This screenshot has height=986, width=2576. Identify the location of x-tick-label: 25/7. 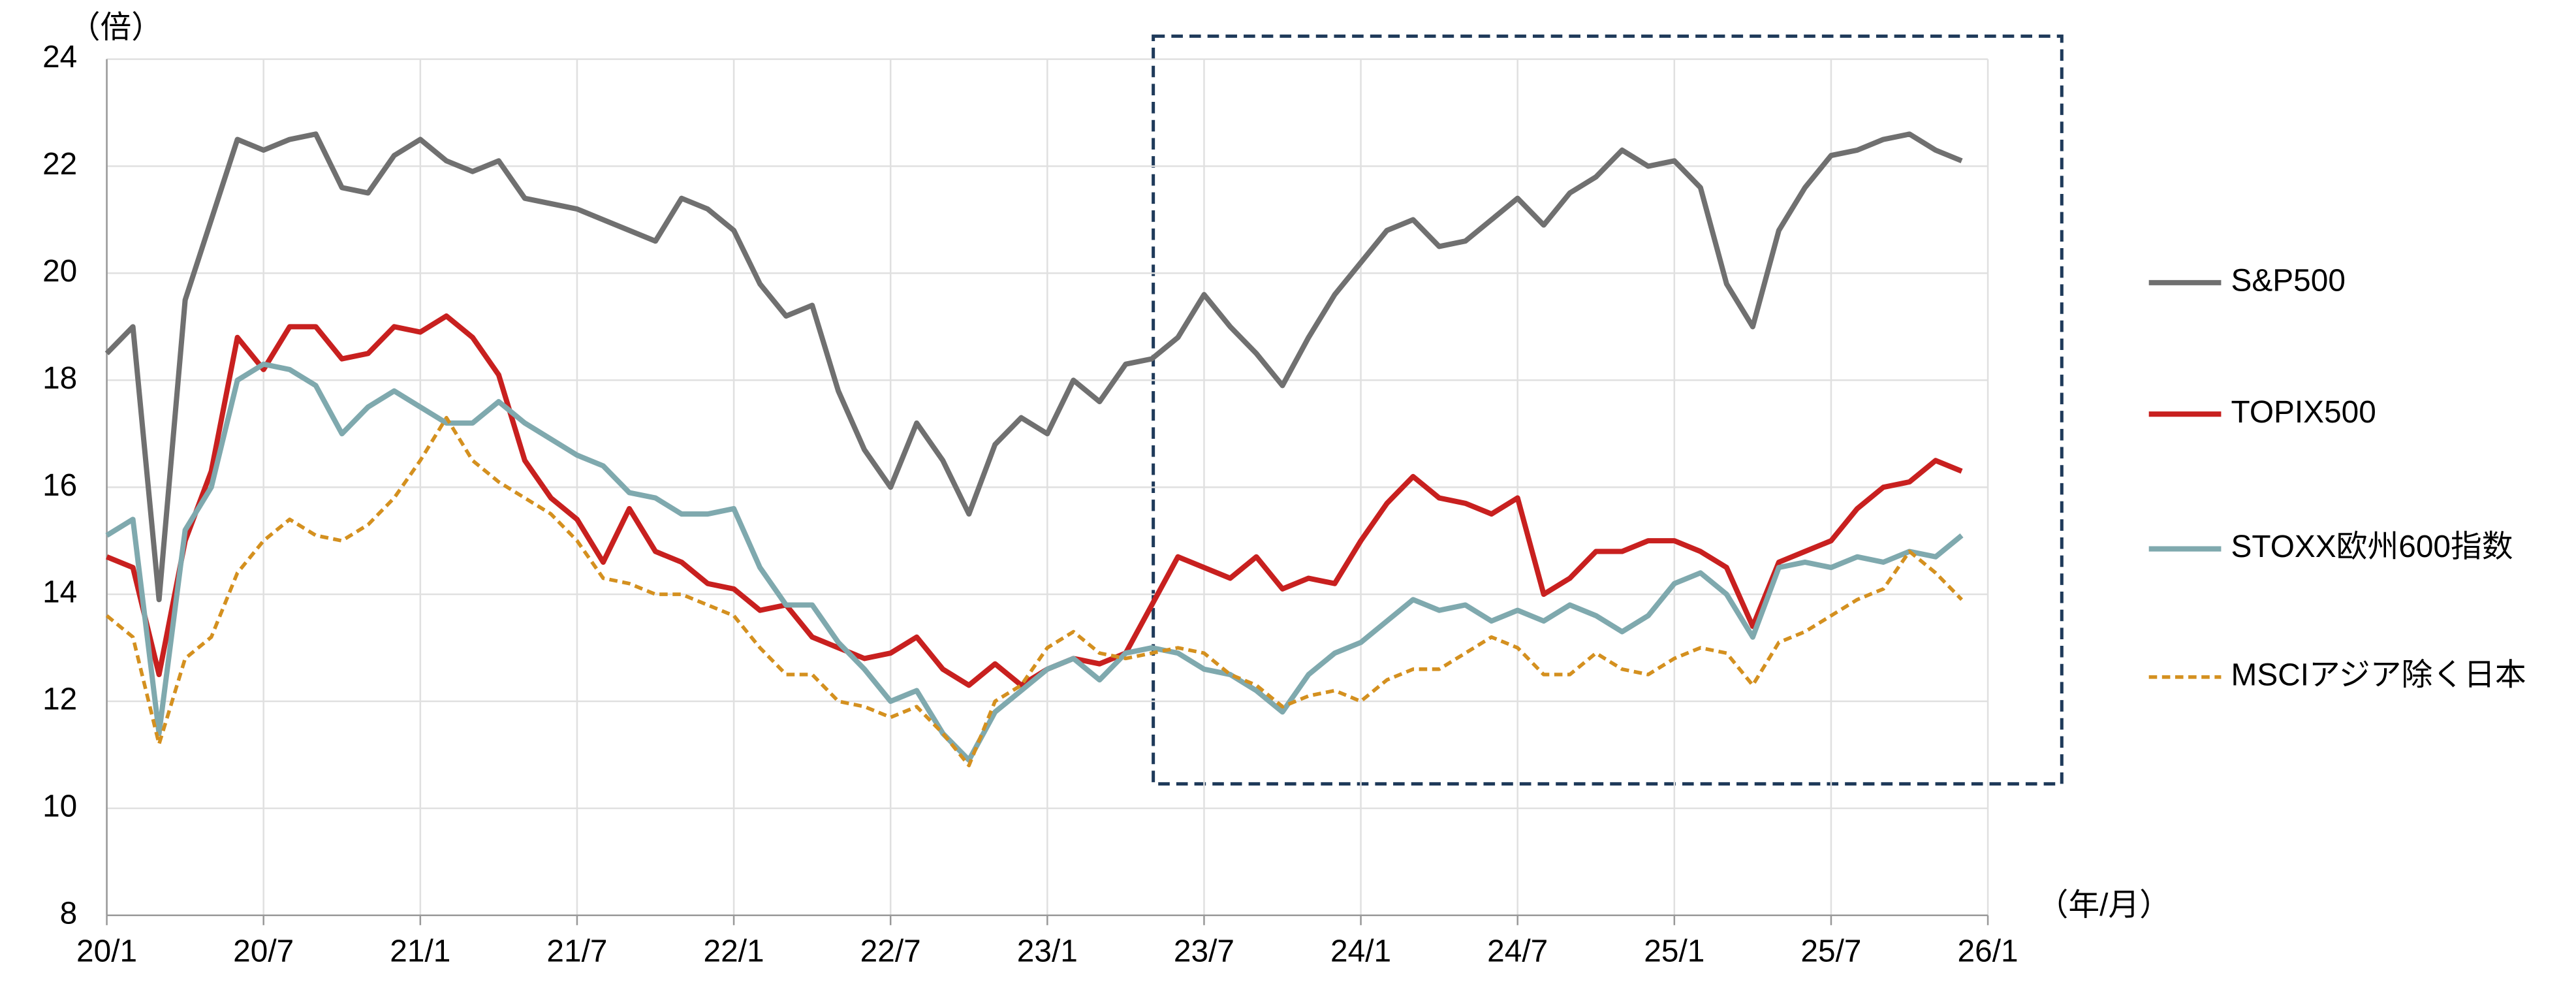
(1831, 951).